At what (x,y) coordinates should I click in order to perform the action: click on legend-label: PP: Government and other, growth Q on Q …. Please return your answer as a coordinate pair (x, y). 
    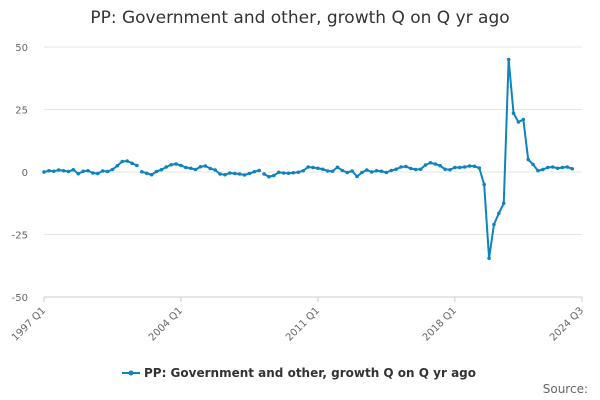
    Looking at the image, I should click on (310, 373).